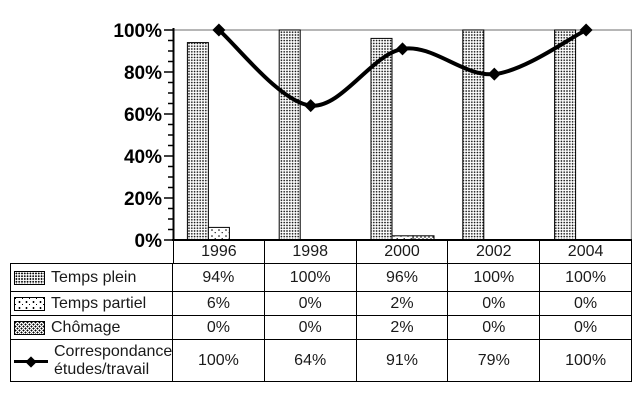  Describe the element at coordinates (494, 74) in the screenshot. I see `diamond-marker-2002` at that location.